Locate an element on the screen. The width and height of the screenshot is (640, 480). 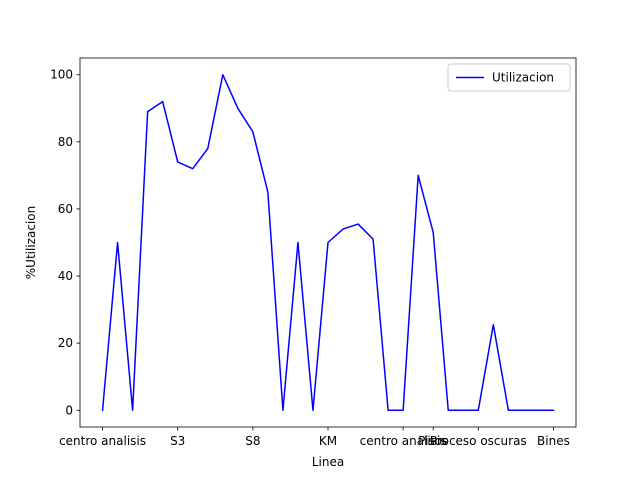
y-tick-label: 20 is located at coordinates (65, 343).